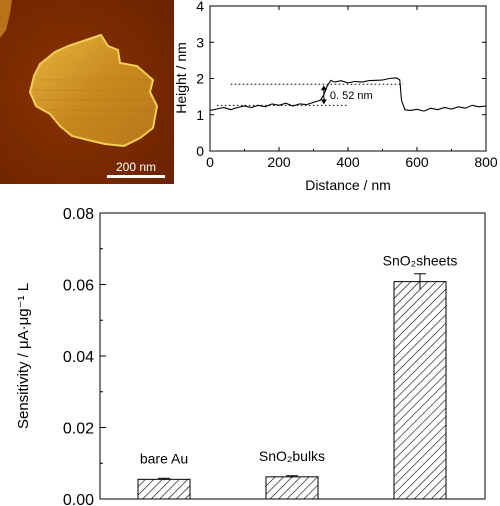  Describe the element at coordinates (78, 499) in the screenshot. I see `bar-y-tick-label: 0.00` at that location.